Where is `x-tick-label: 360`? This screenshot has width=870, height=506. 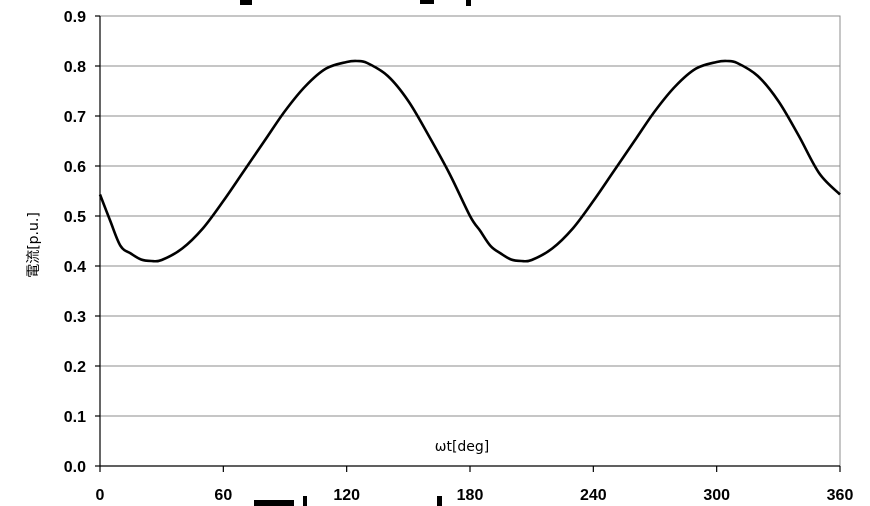 x-tick-label: 360 is located at coordinates (840, 495).